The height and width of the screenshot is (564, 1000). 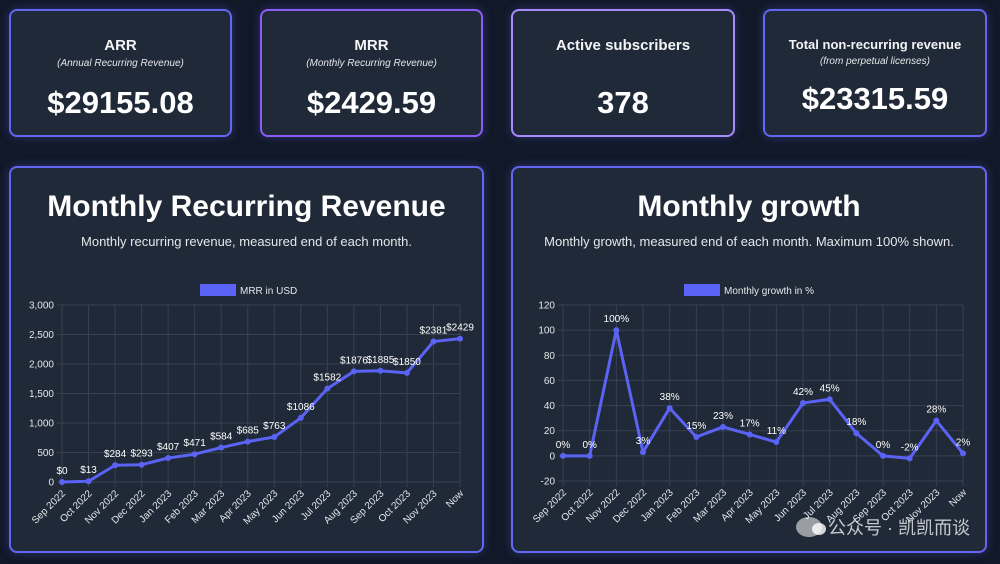 I want to click on data-label: $284, so click(x=115, y=454).